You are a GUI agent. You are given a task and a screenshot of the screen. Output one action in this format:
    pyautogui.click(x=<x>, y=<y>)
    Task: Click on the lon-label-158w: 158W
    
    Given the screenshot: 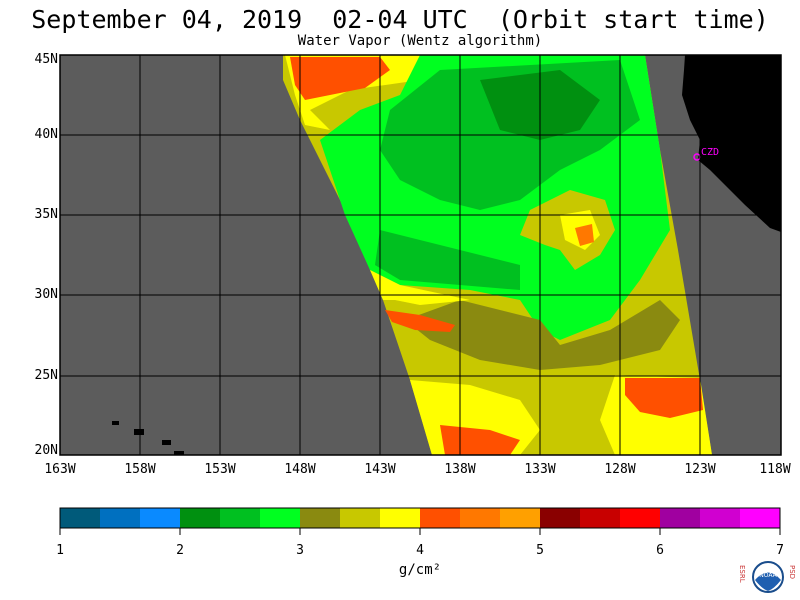 What is the action you would take?
    pyautogui.click(x=140, y=469)
    